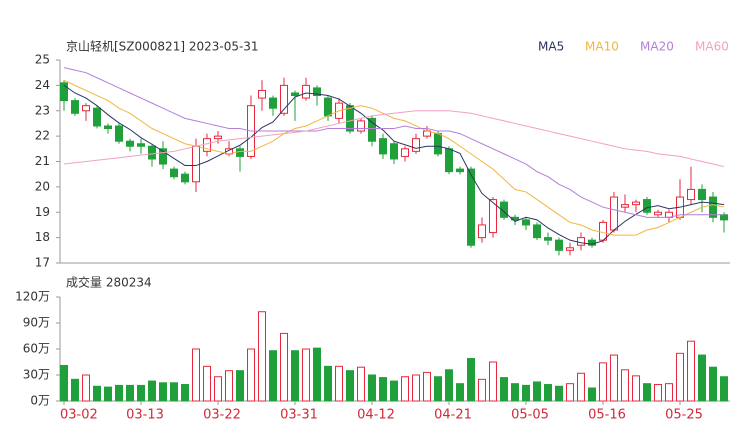 Image resolution: width=740 pixels, height=440 pixels. I want to click on x-tick-label: 03-02, so click(79, 415).